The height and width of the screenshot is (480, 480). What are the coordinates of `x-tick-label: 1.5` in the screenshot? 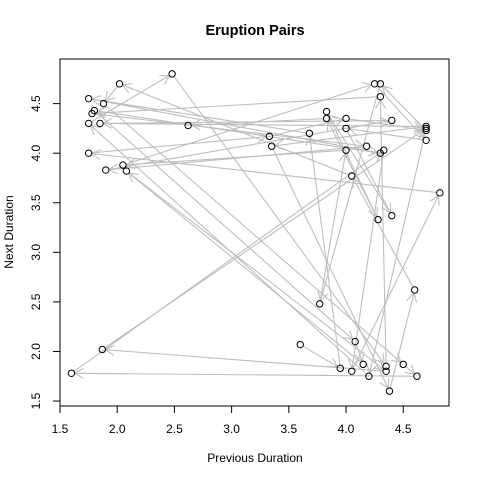 It's located at (60, 429).